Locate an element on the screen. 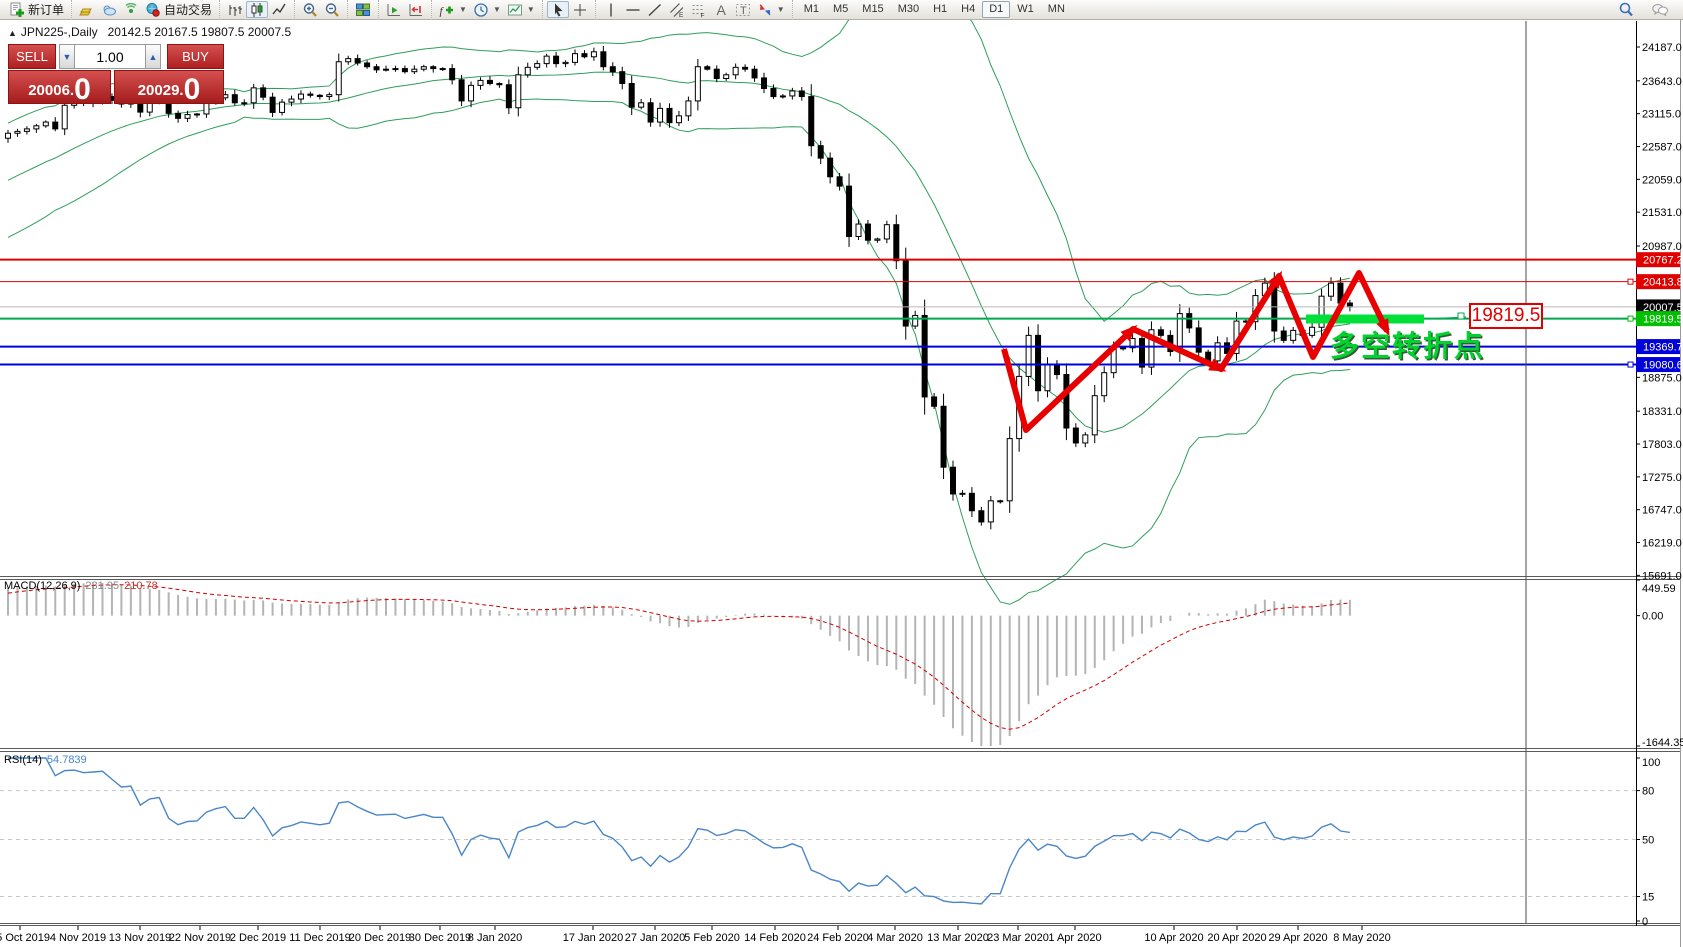 The width and height of the screenshot is (1683, 947). indicators-button: f ▼ is located at coordinates (453, 9).